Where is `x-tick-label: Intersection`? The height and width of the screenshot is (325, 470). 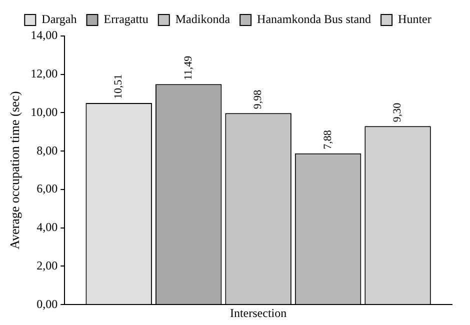 x-tick-label: Intersection is located at coordinates (258, 313).